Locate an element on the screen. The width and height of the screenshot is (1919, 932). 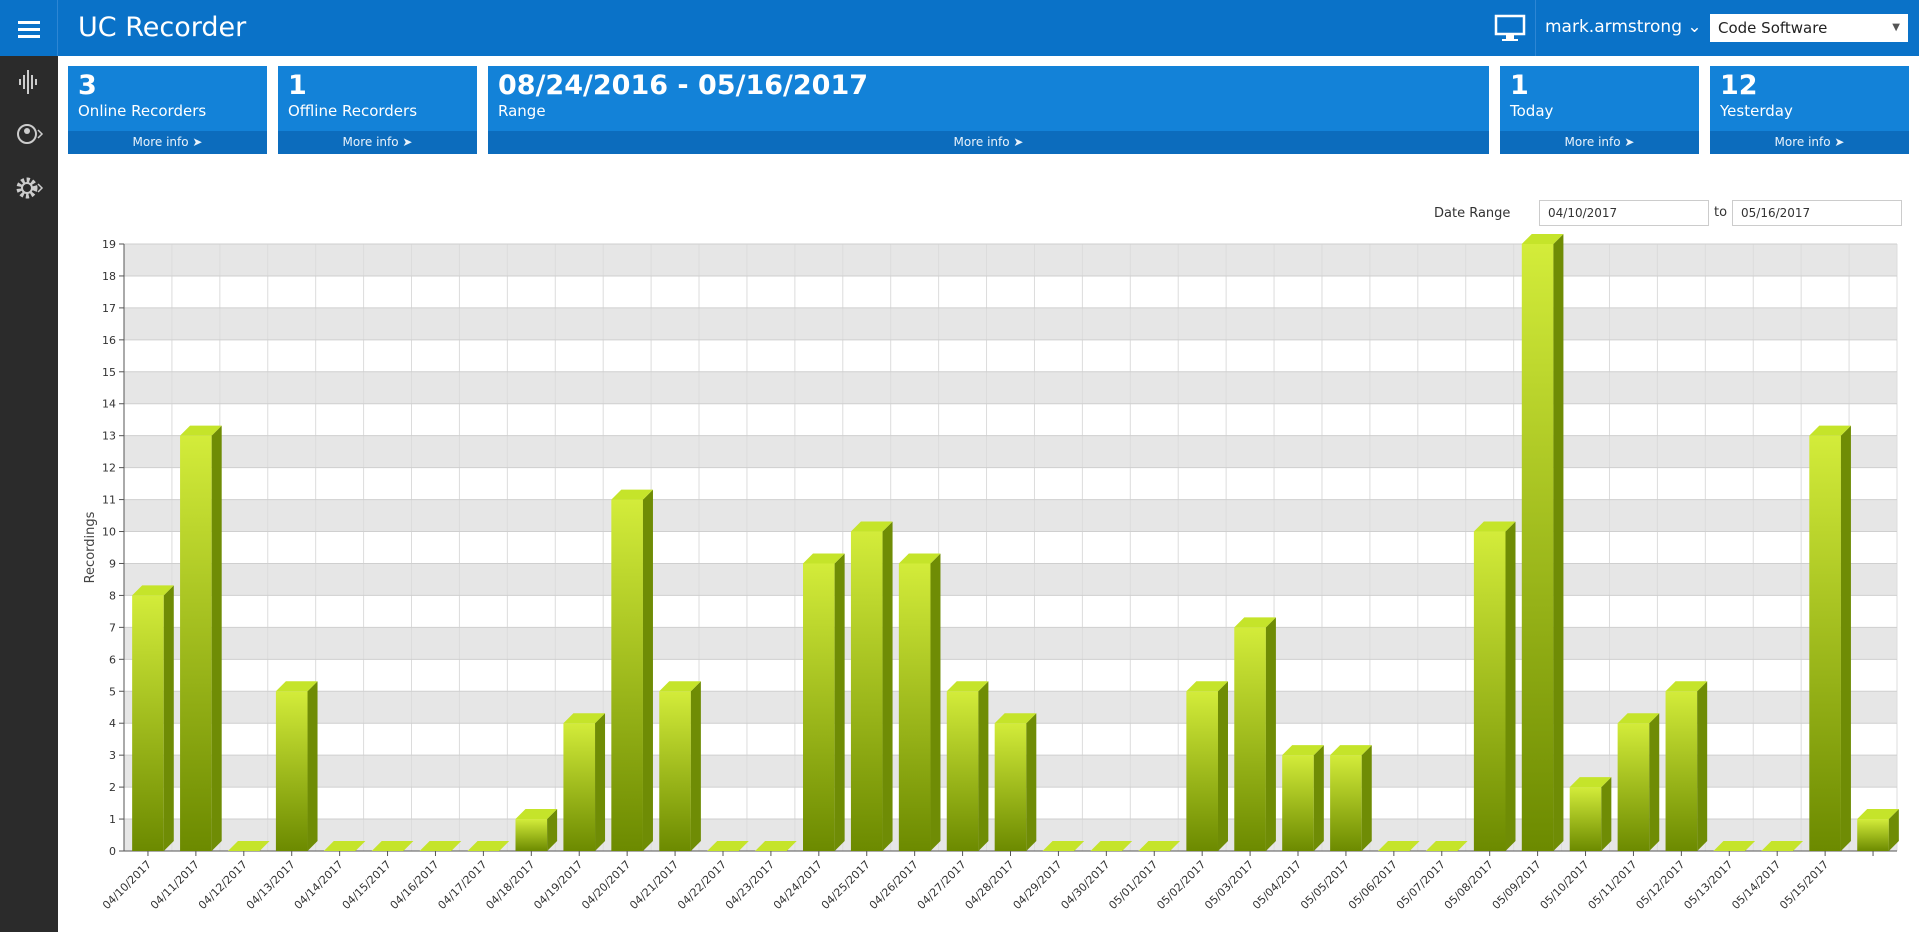
company-select: Code Software ▼ is located at coordinates (1809, 28).